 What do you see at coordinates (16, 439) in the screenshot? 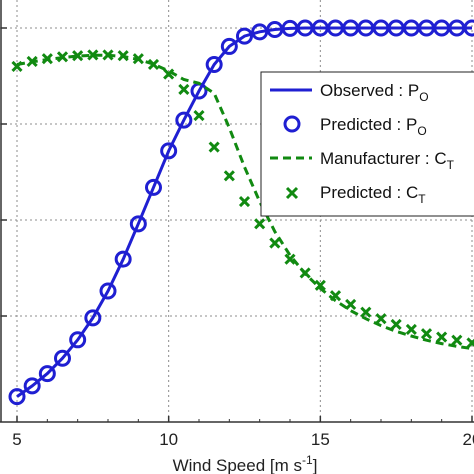
I see `x-tick-label-5: 5` at bounding box center [16, 439].